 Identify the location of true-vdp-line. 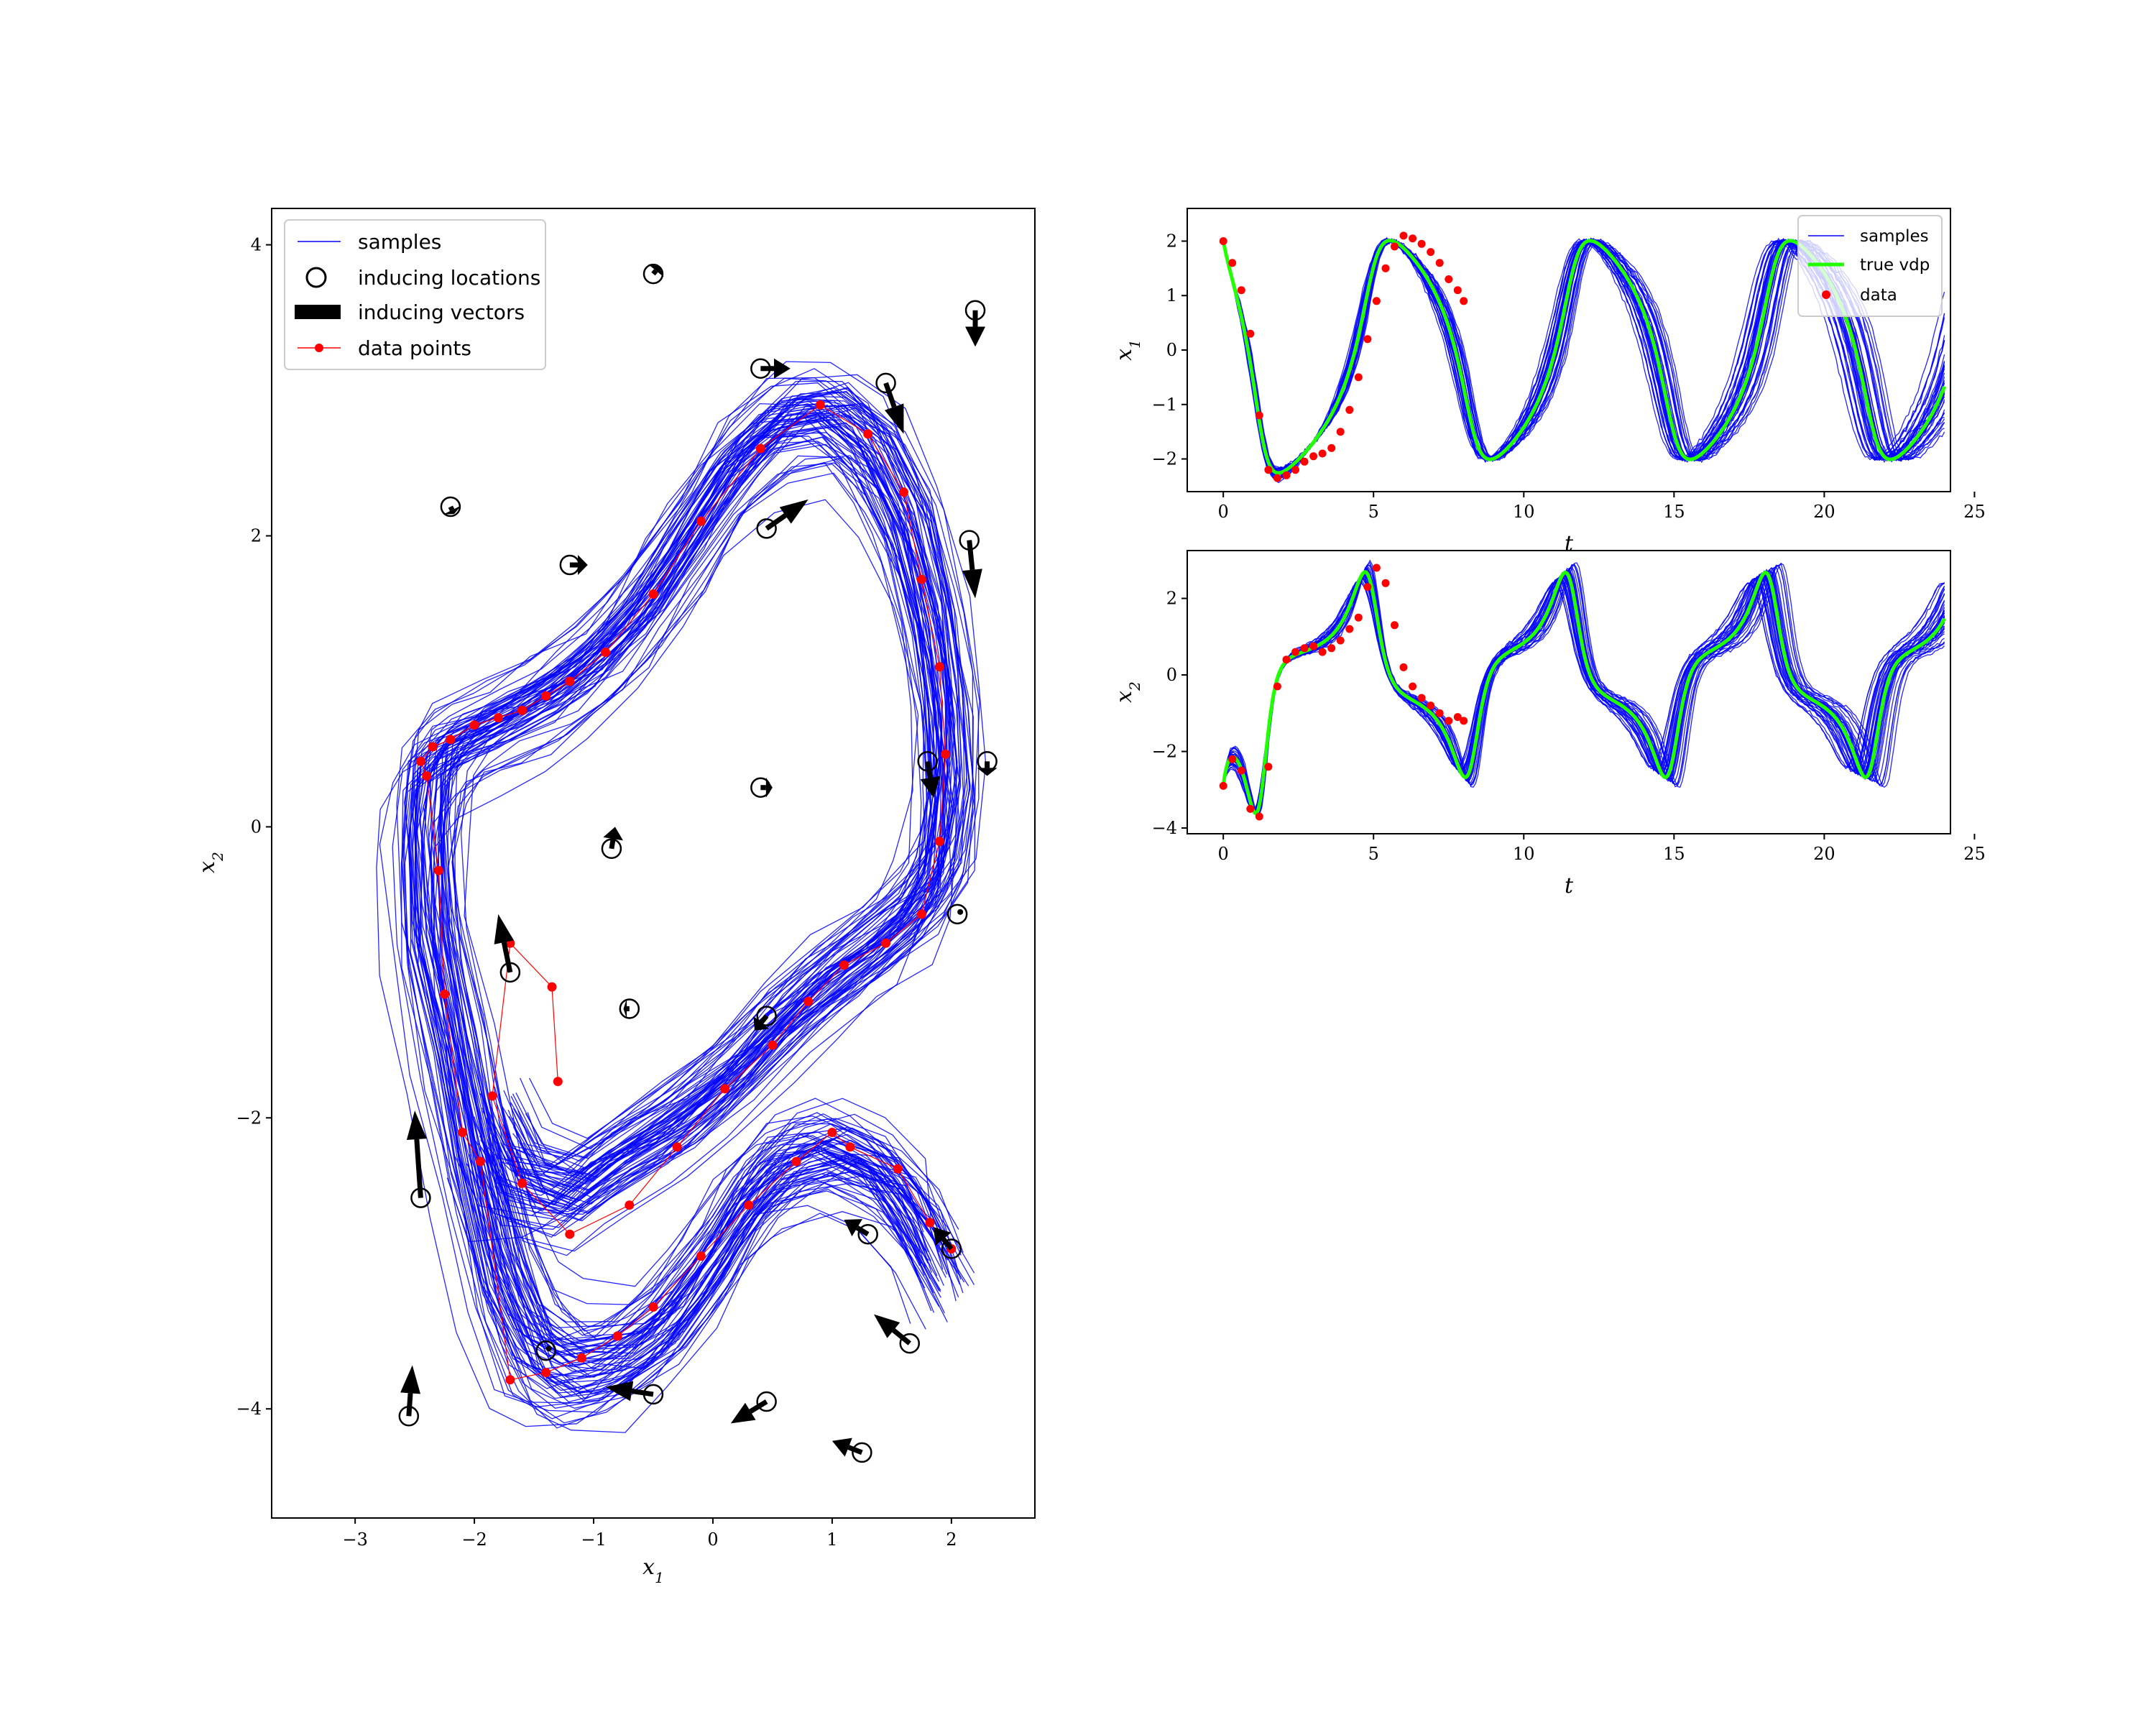
(1584, 693).